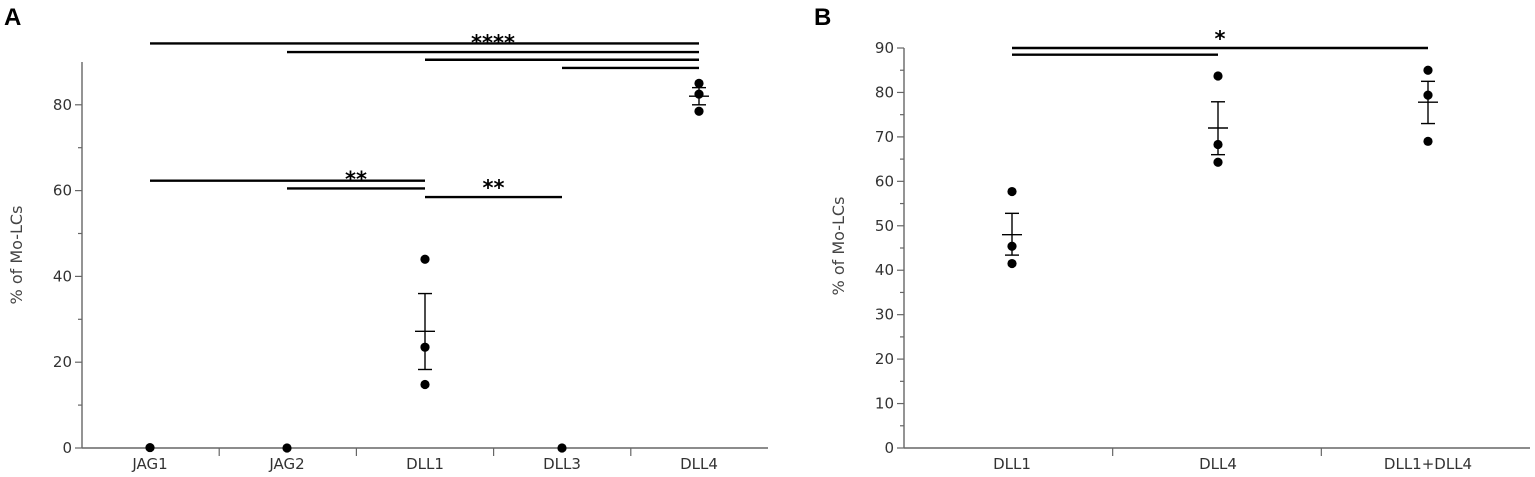 The image size is (1535, 477). What do you see at coordinates (12, 17) in the screenshot?
I see `panel-letter-a: A` at bounding box center [12, 17].